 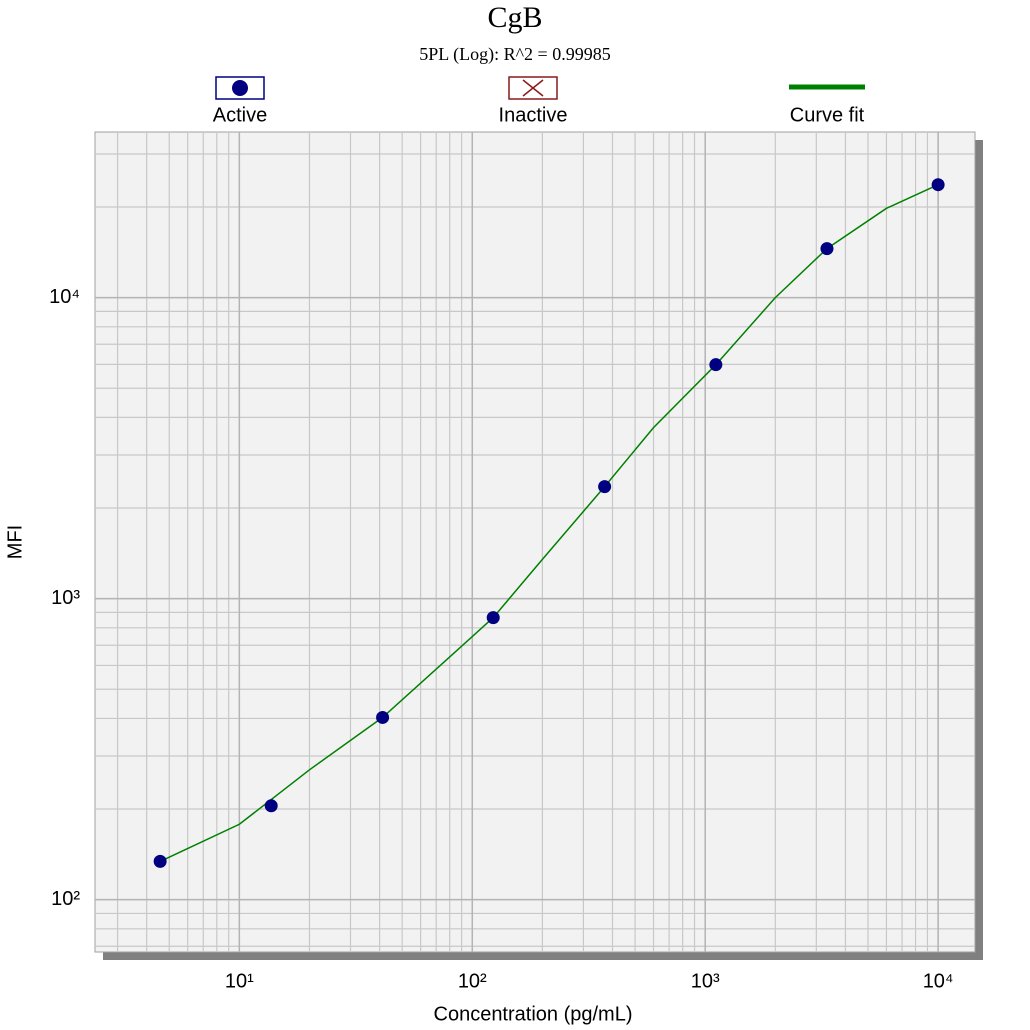 I want to click on legend-label: Active, so click(x=240, y=115).